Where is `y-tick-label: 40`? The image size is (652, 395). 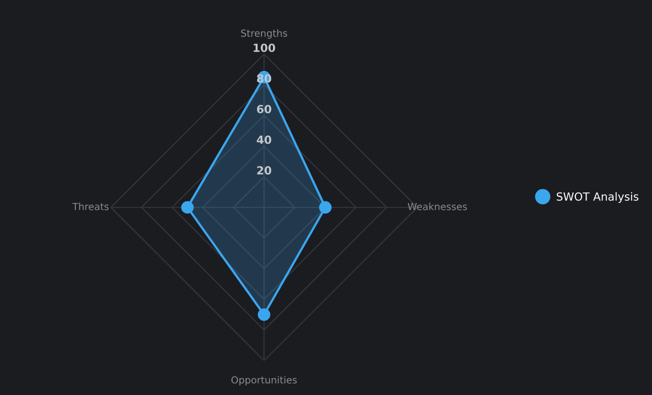 y-tick-label: 40 is located at coordinates (264, 140).